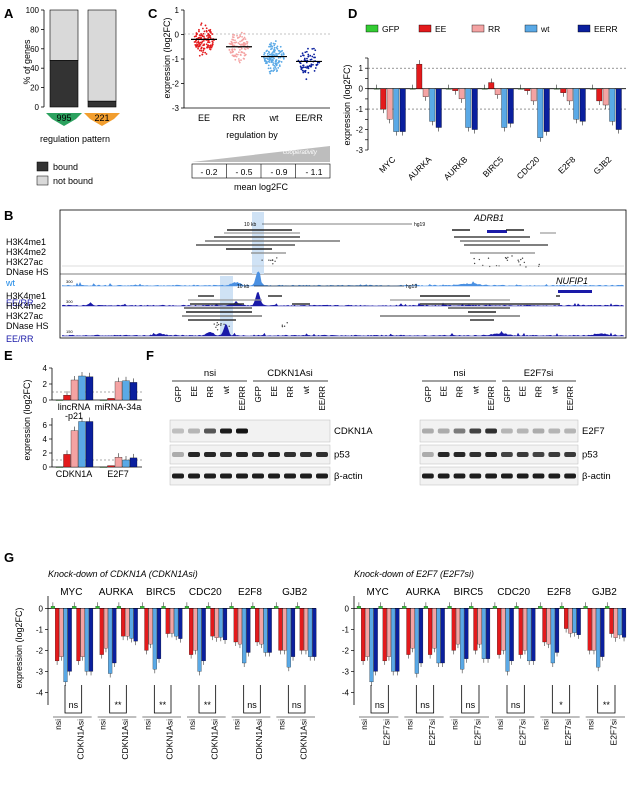 The height and width of the screenshot is (800, 630). I want to click on upper-track-3: H3K27ac, so click(25, 262).